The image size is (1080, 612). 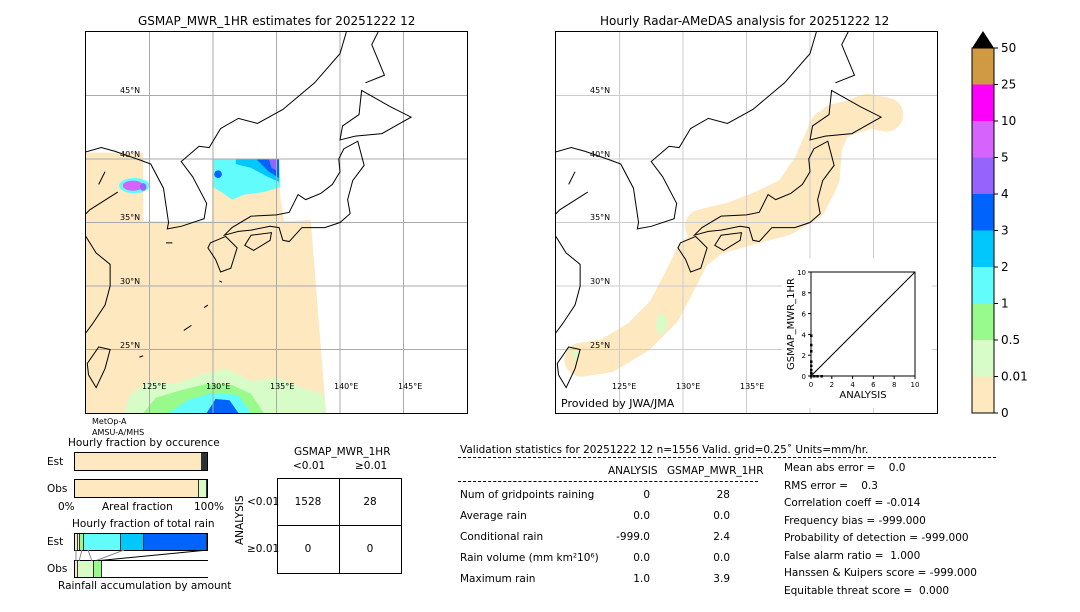 I want to click on stat-label: Num of gridpoints raining, so click(x=527, y=495).